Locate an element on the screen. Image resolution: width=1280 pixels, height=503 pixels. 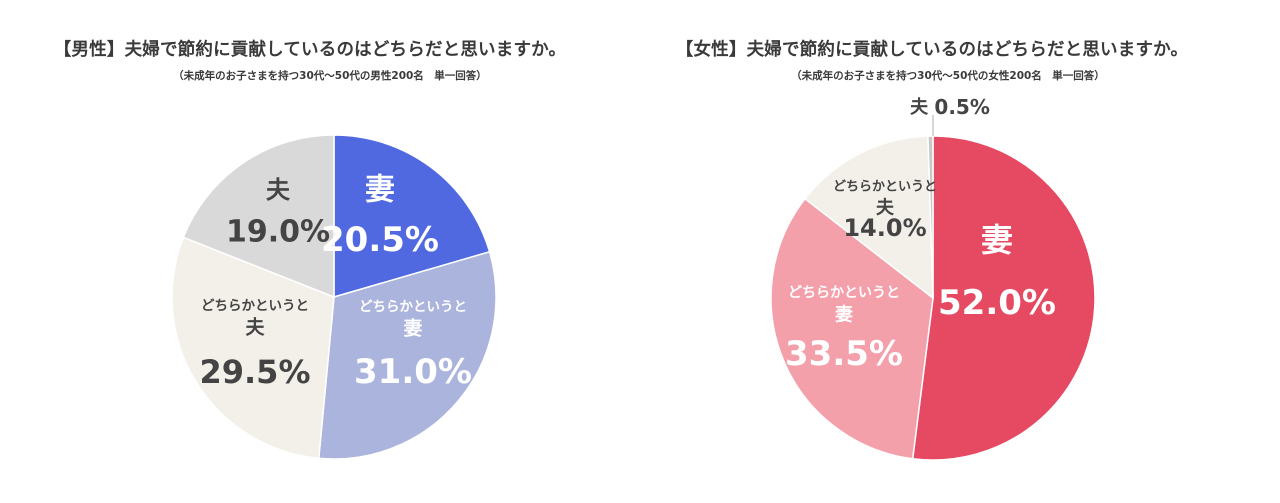
chart-title: 【男性】夫婦で節約に貢献しているのはどちらだと思いますか。 is located at coordinates (310, 50).